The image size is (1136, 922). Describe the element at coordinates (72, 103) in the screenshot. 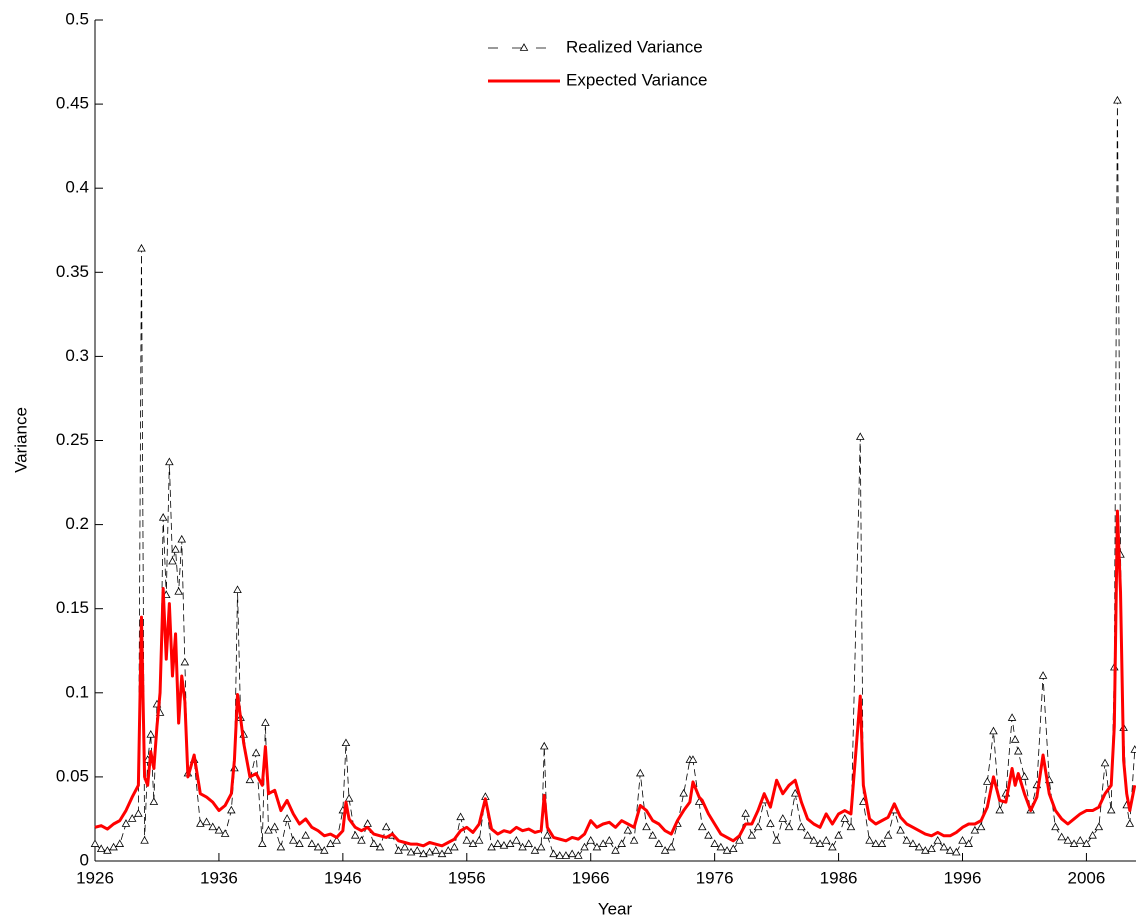

I see `y-tick-label: 0.45` at that location.